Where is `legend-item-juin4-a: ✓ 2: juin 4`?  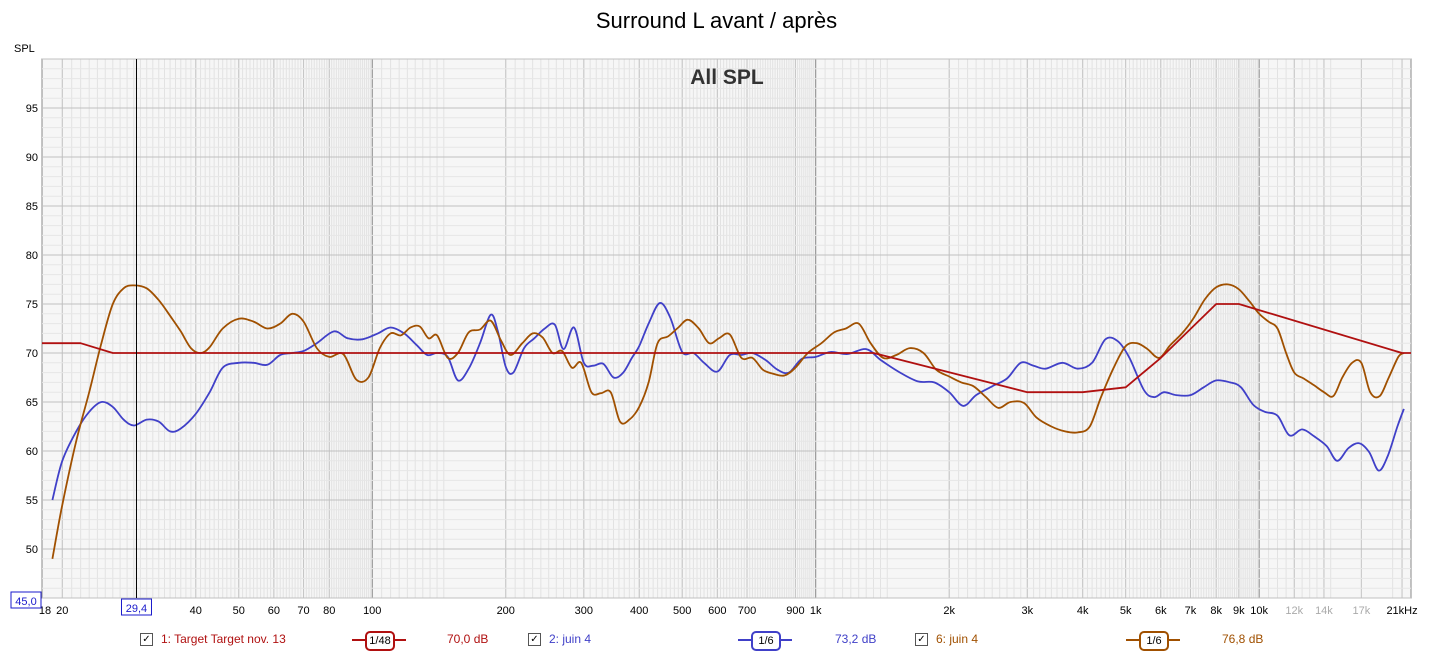
legend-item-juin4-a: ✓ 2: juin 4 is located at coordinates (559, 639).